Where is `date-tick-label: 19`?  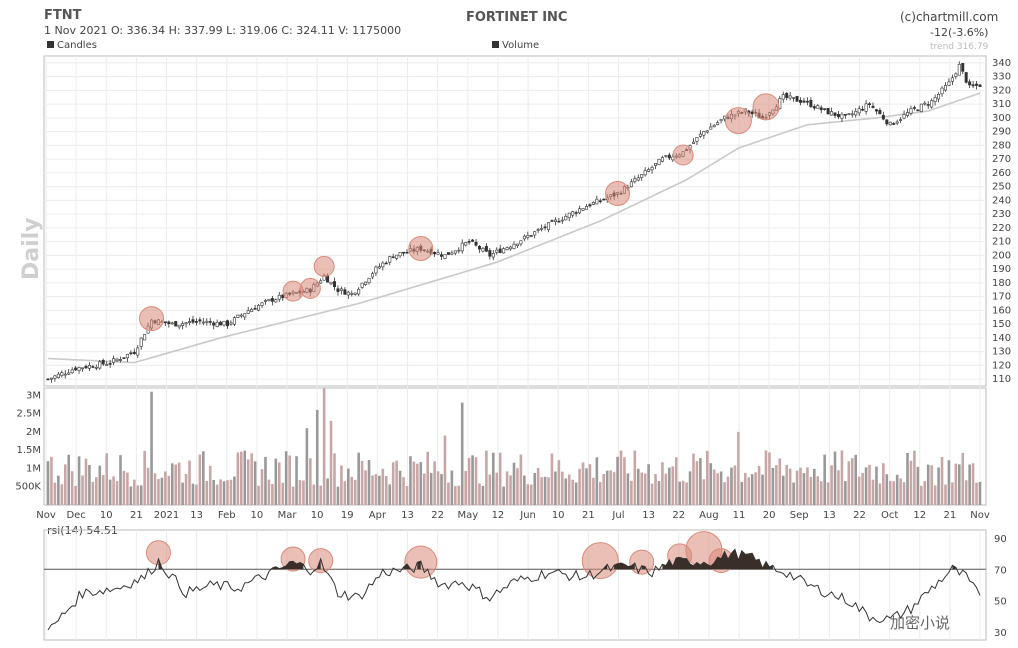
date-tick-label: 19 is located at coordinates (347, 515).